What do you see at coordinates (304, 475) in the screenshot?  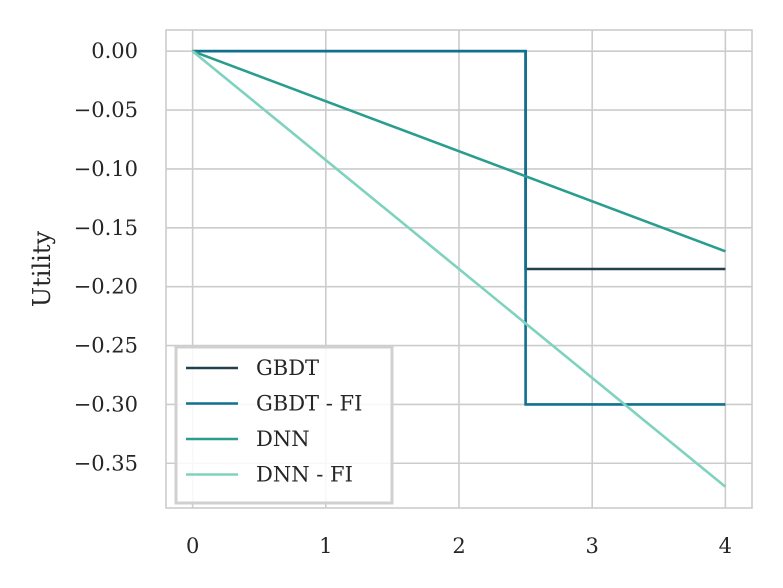 I see `legend-label: DNN - FI` at bounding box center [304, 475].